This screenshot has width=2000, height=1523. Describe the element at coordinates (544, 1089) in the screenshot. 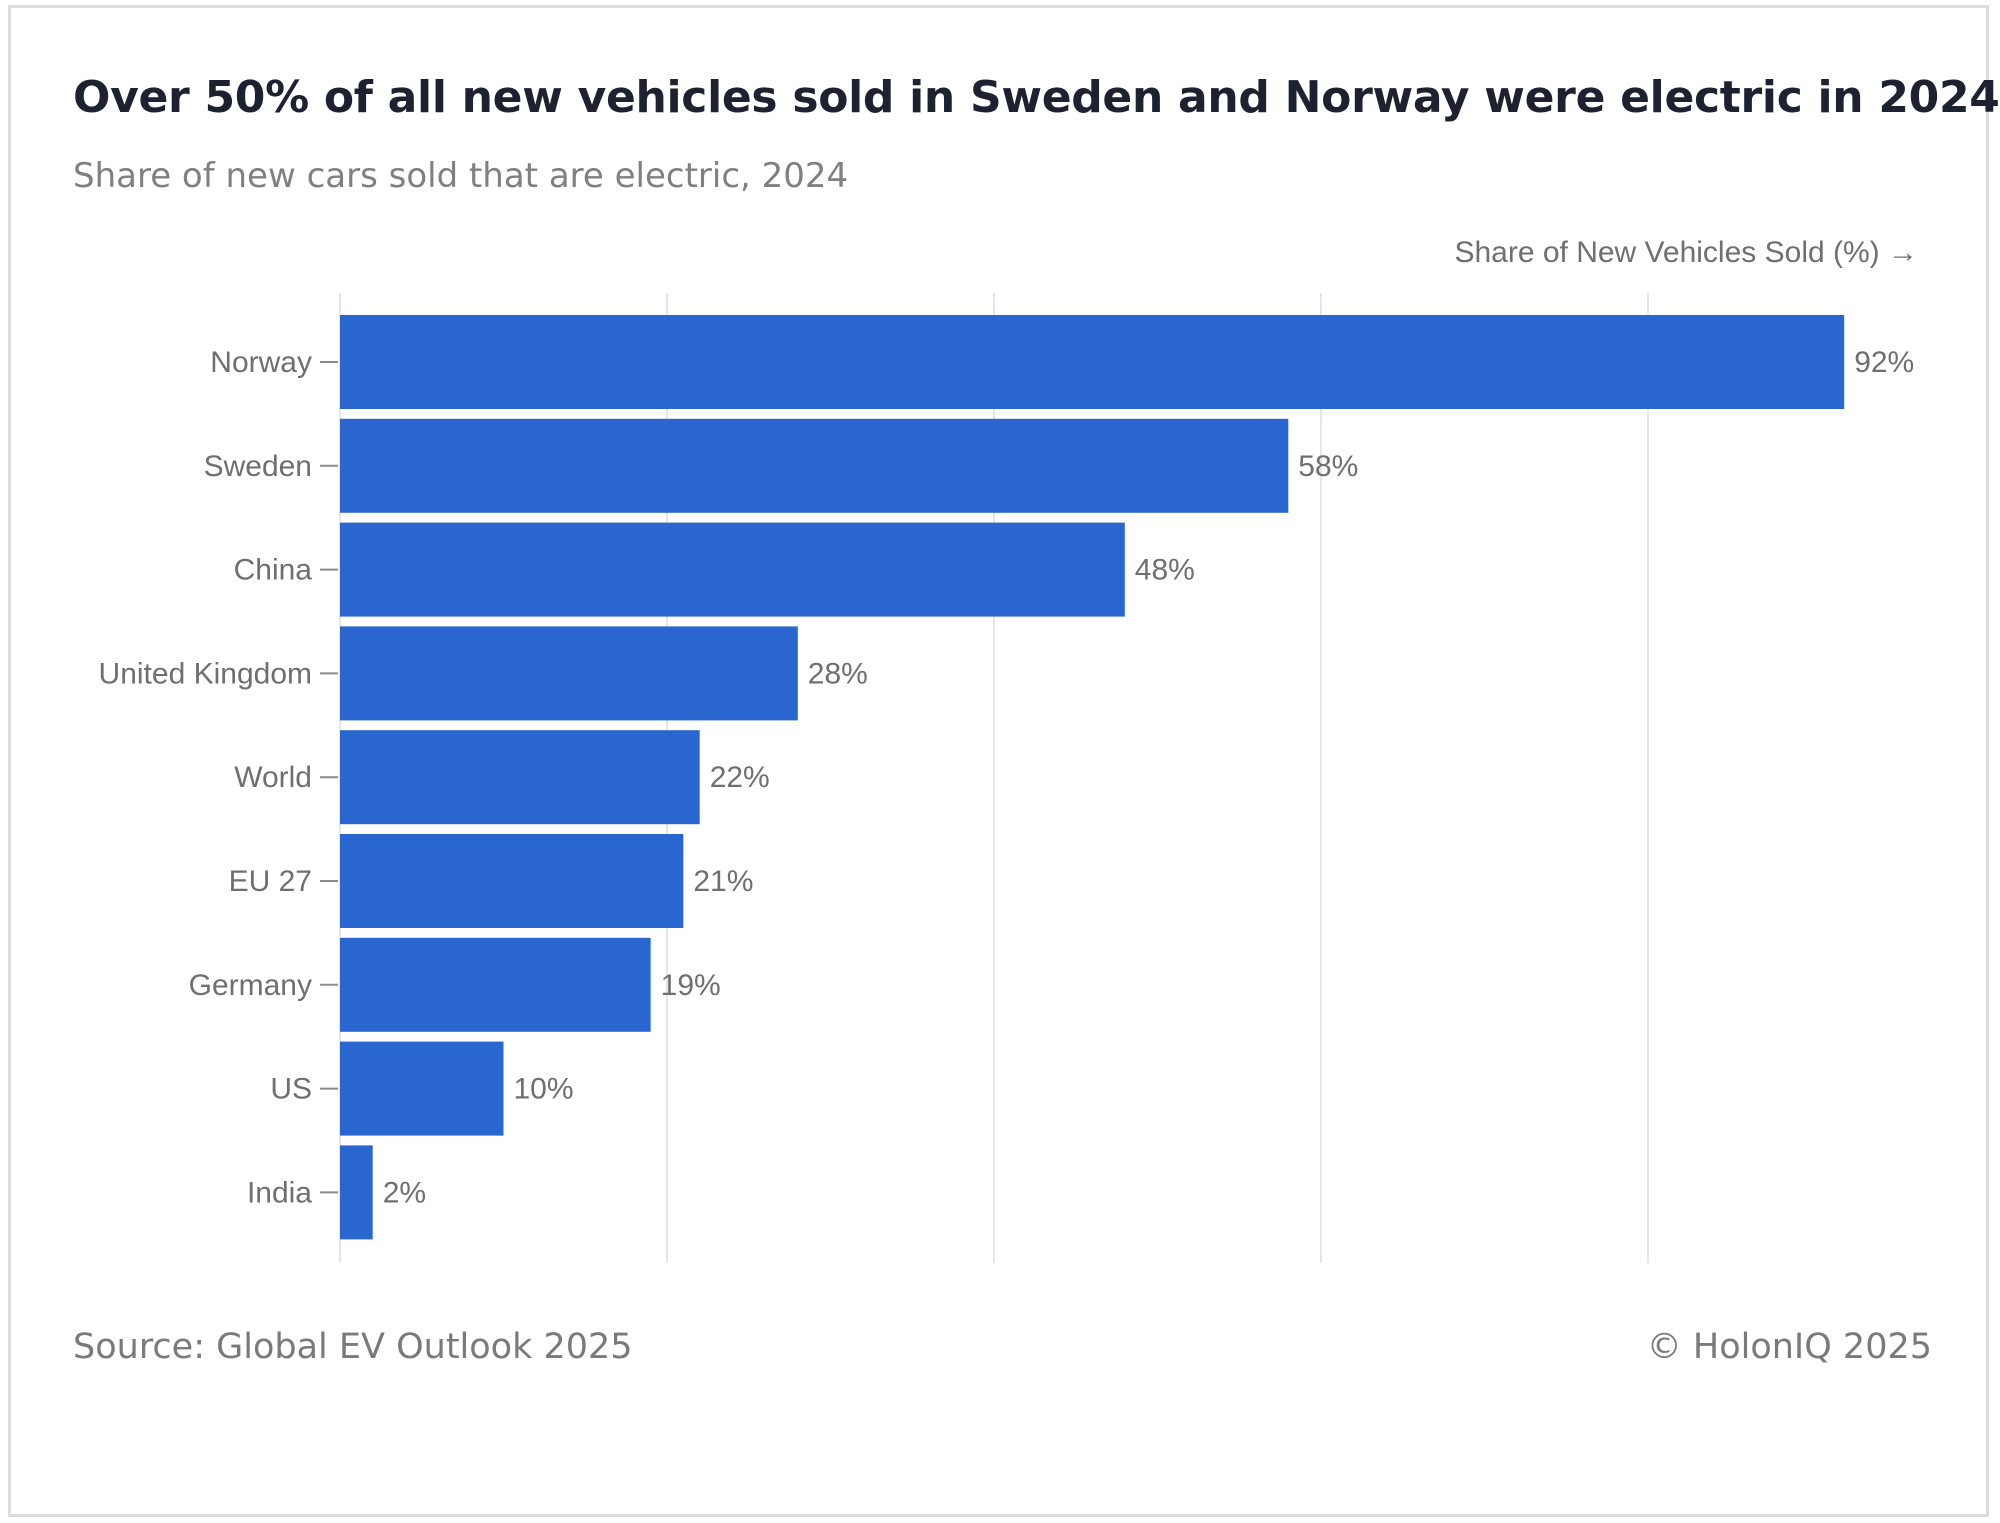

I see `value-label: 10%` at that location.